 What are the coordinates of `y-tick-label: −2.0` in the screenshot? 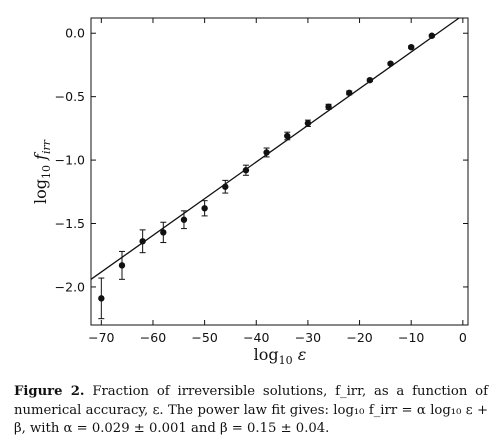 It's located at (70, 286).